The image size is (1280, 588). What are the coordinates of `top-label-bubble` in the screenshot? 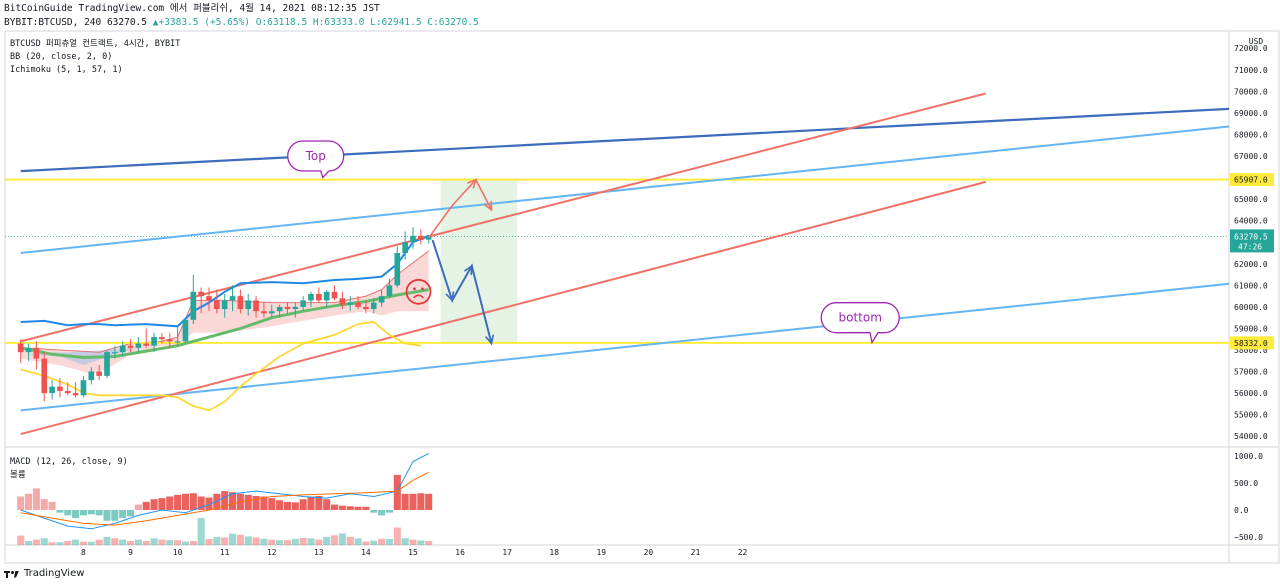 It's located at (316, 159).